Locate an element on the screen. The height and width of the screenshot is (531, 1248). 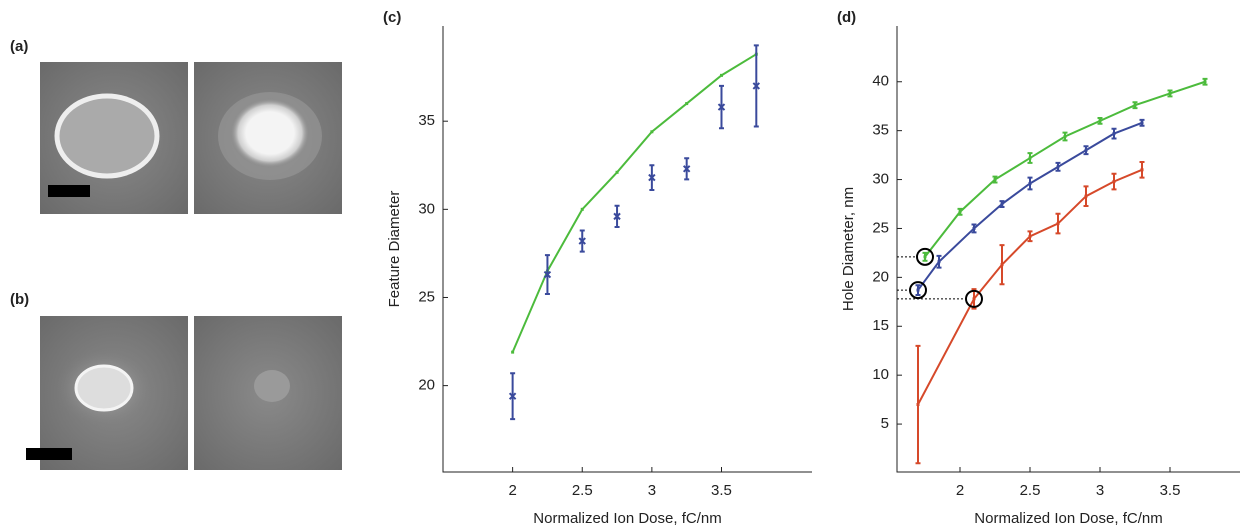
y-tick-label: 5 is located at coordinates (885, 423).